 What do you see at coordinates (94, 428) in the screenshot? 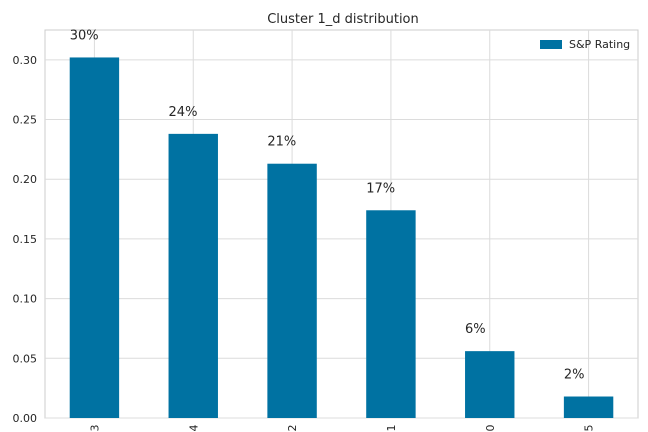
I see `x-tick-label: 3` at bounding box center [94, 428].